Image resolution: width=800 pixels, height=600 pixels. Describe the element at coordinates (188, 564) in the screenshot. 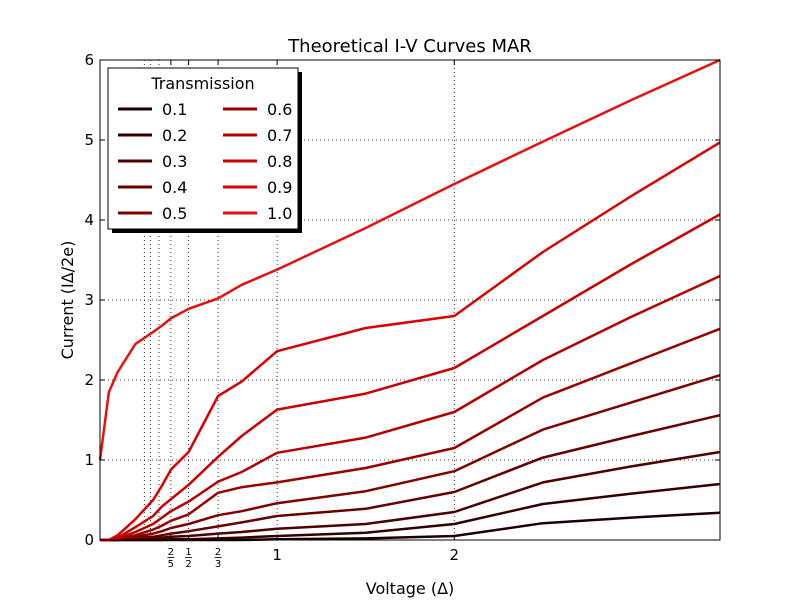

I see `x-tick-denominator: 2` at that location.